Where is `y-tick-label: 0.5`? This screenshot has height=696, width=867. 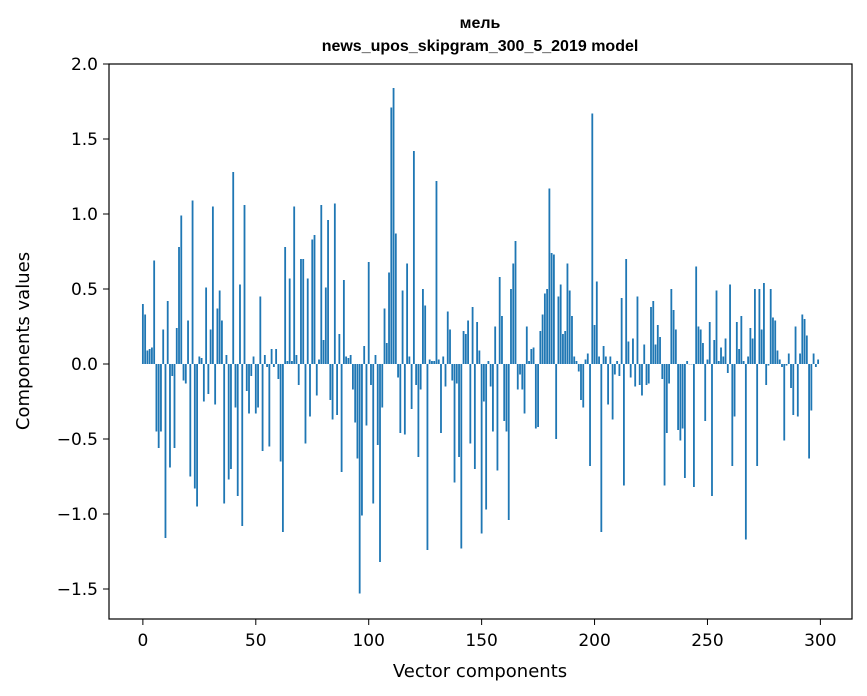 y-tick-label: 0.5 is located at coordinates (84, 290).